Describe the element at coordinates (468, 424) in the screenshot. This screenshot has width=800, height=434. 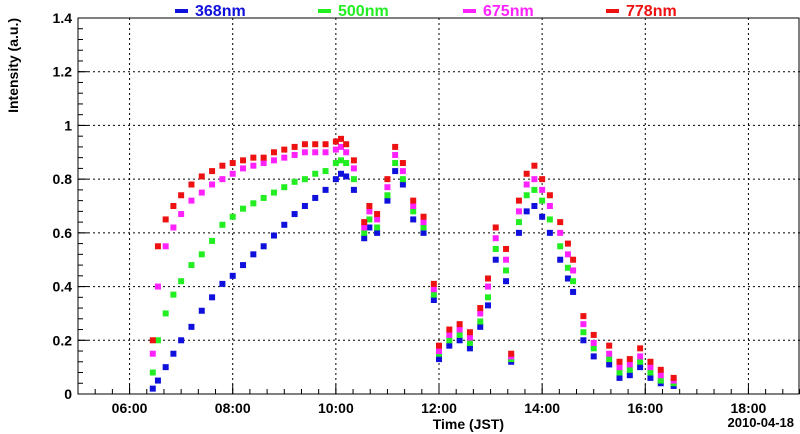
I see `x-axis-label: Time (JST)` at that location.